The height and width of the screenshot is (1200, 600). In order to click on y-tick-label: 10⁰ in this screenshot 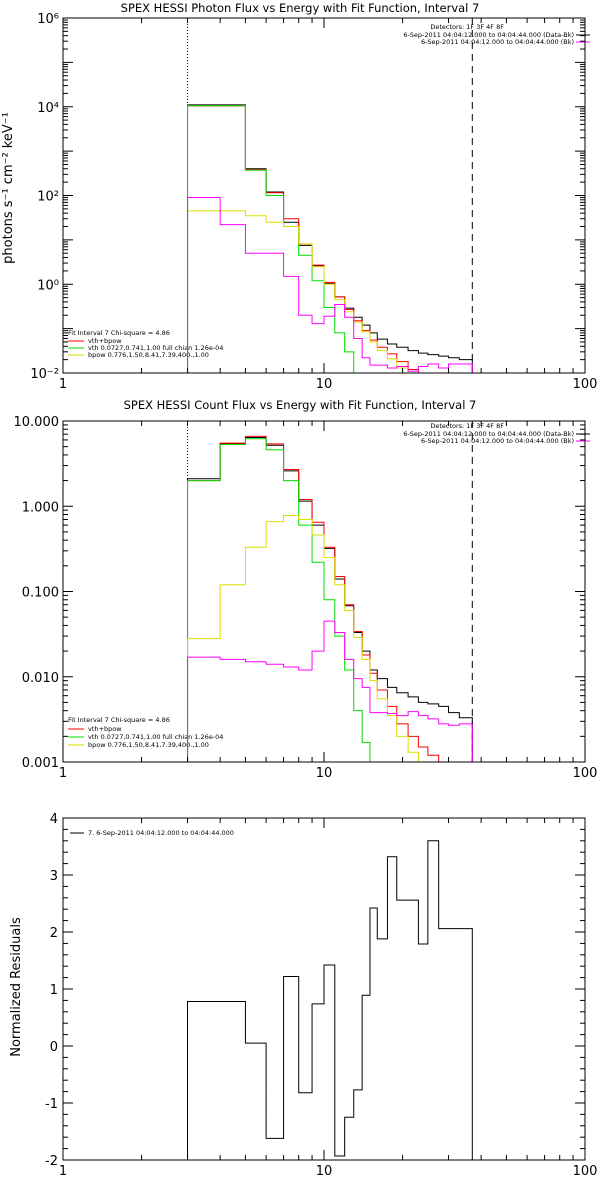, I will do `click(48, 285)`.